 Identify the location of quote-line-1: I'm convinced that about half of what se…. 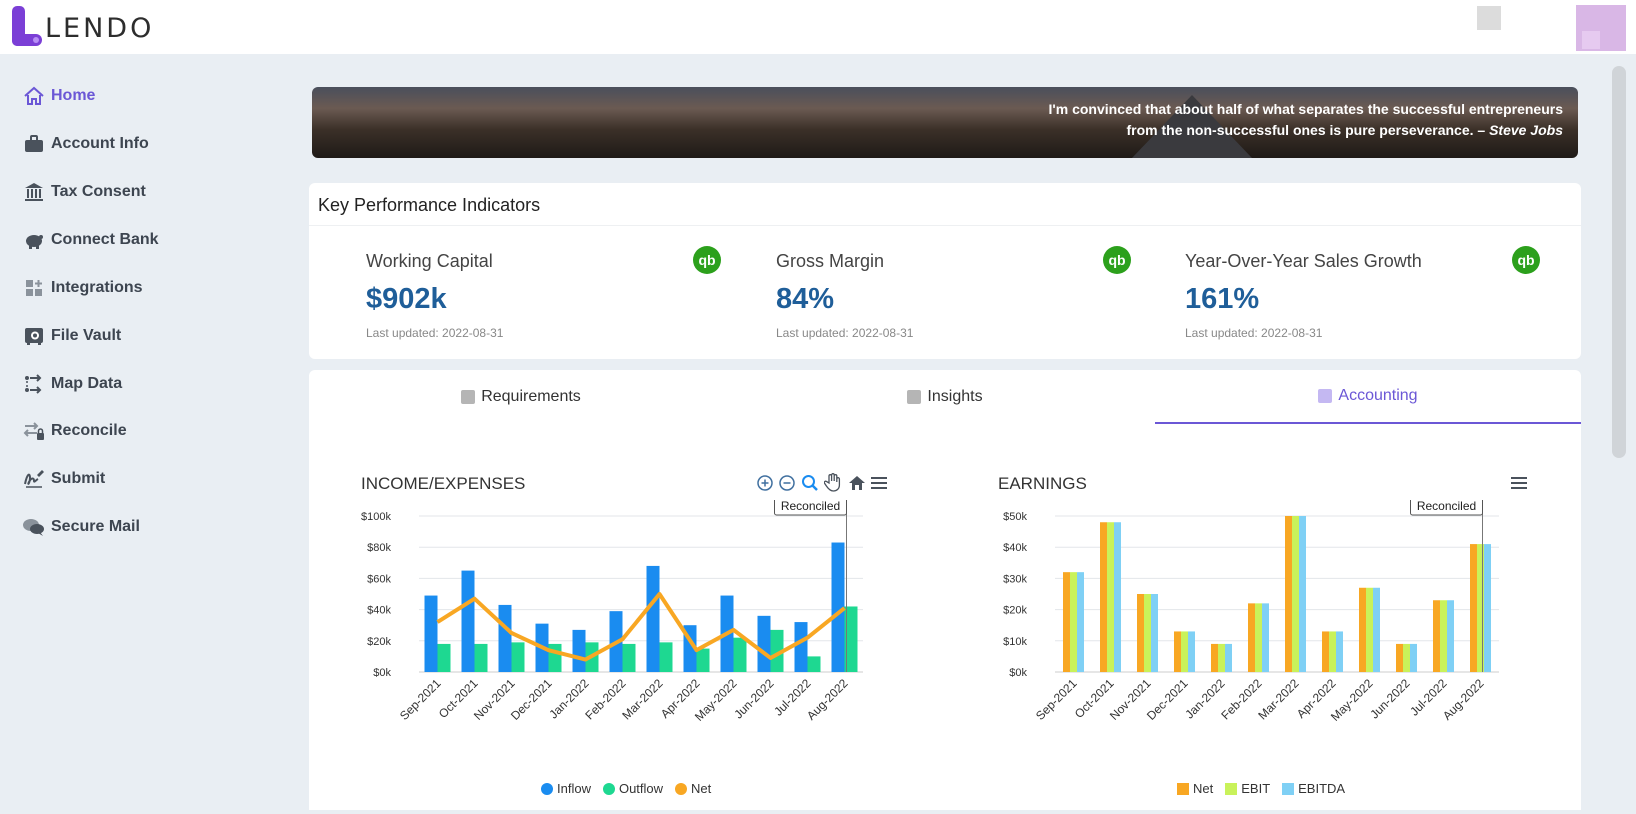
(1305, 109).